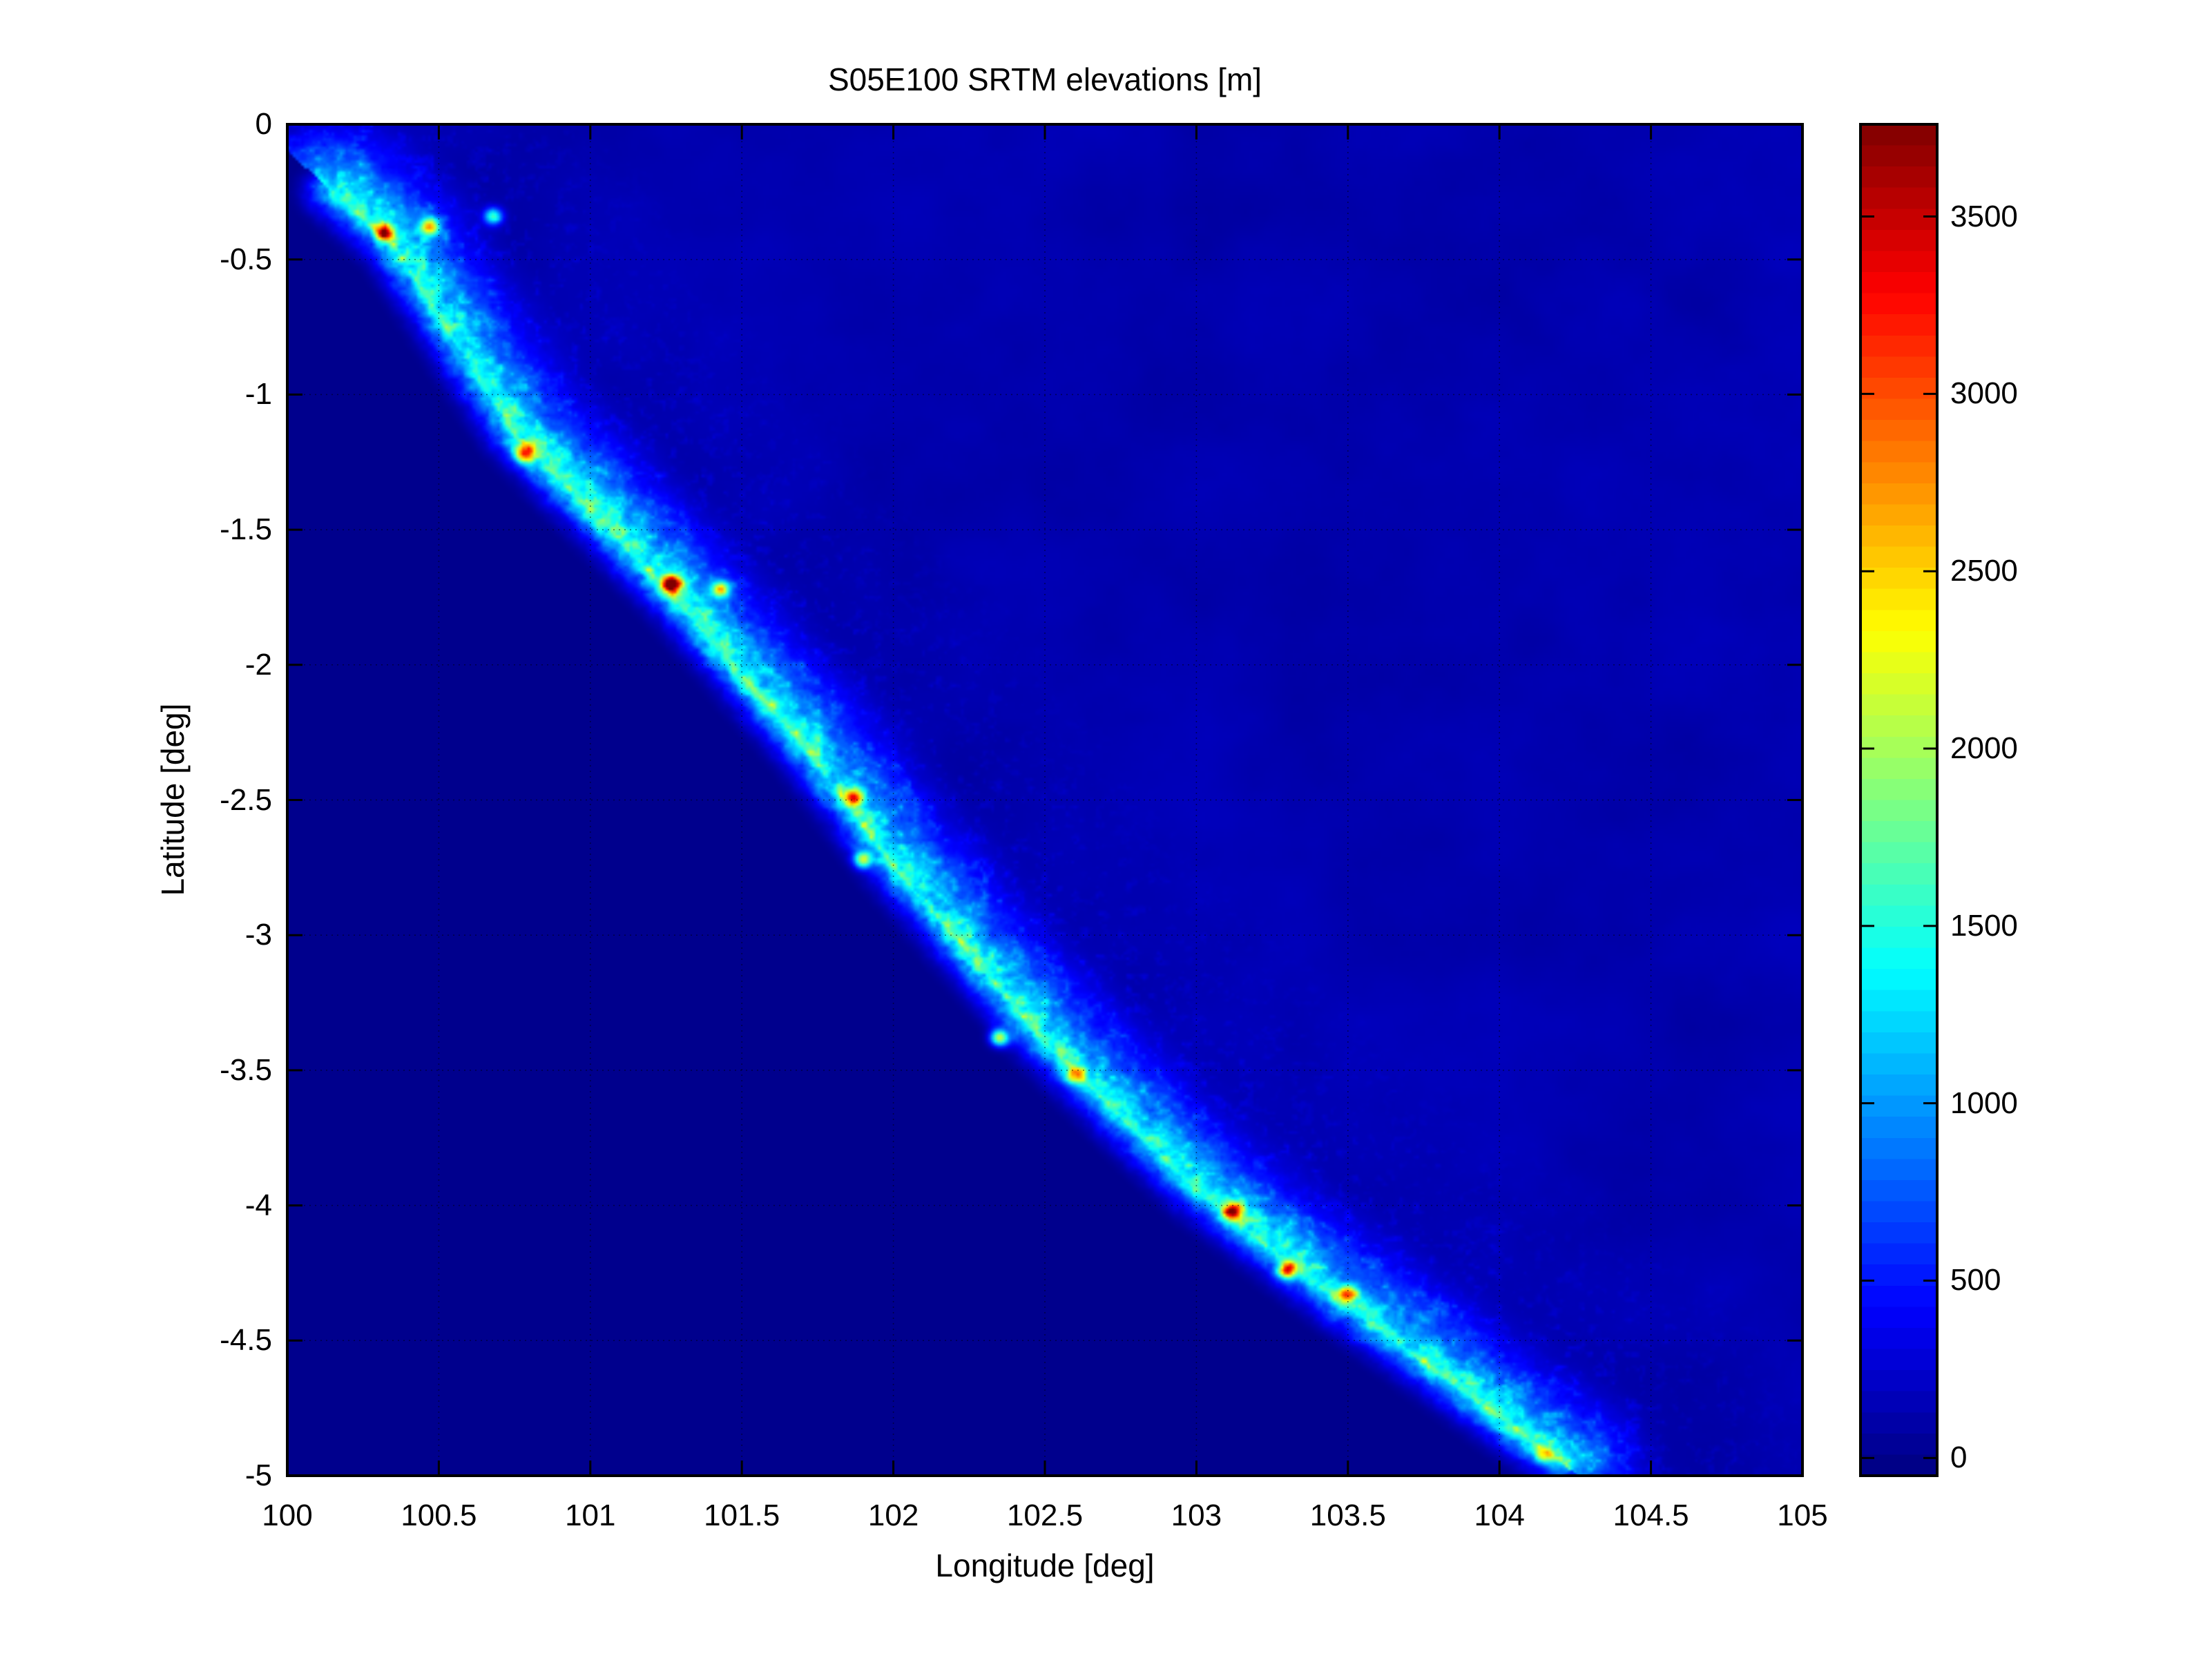 Image resolution: width=2212 pixels, height=1658 pixels. I want to click on colorbar-tick-label: 2000, so click(1984, 748).